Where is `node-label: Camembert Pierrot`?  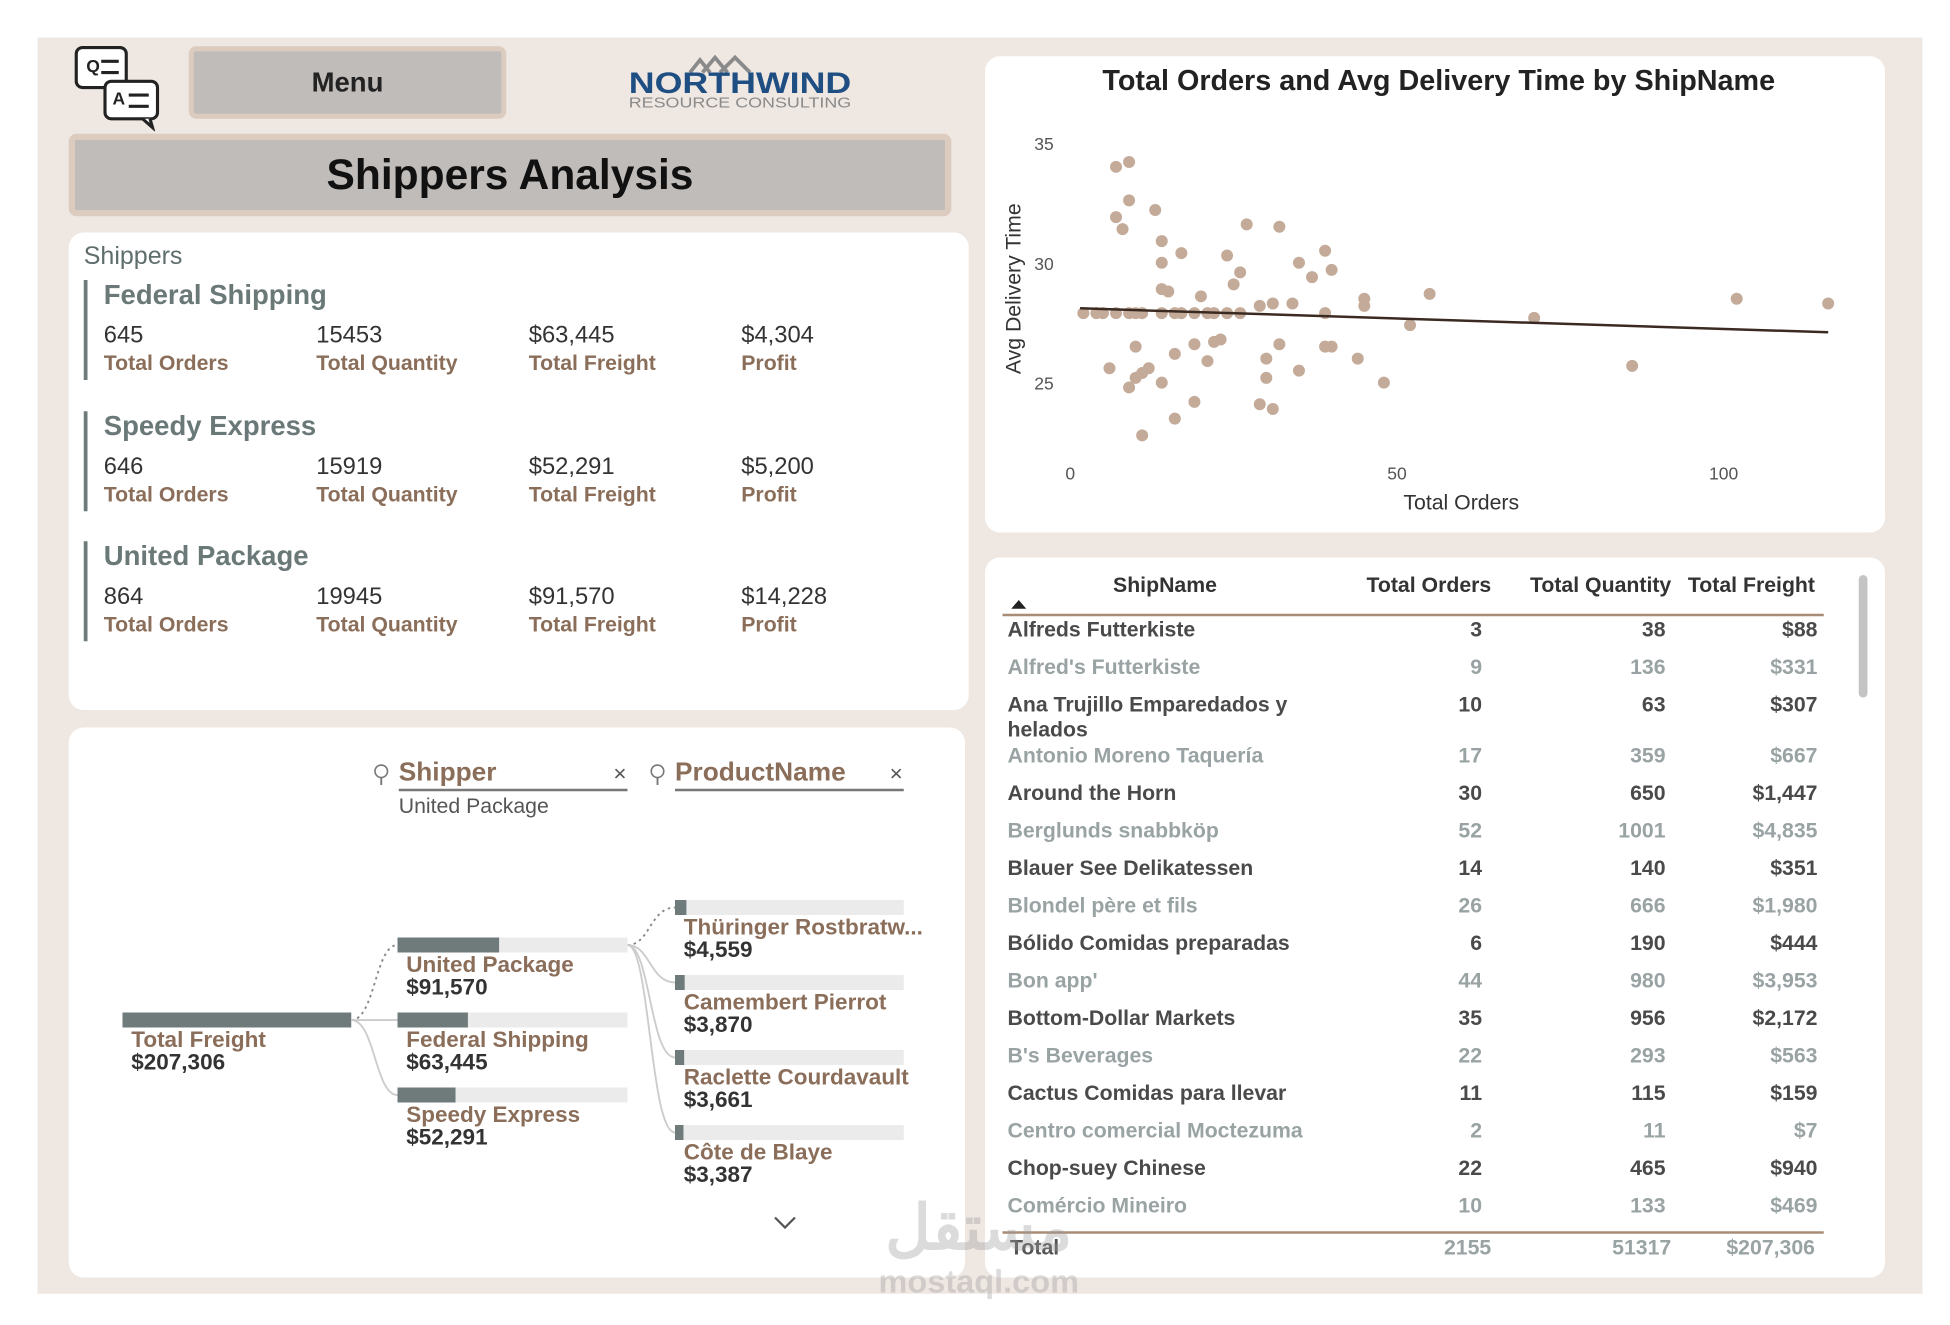
node-label: Camembert Pierrot is located at coordinates (785, 1002).